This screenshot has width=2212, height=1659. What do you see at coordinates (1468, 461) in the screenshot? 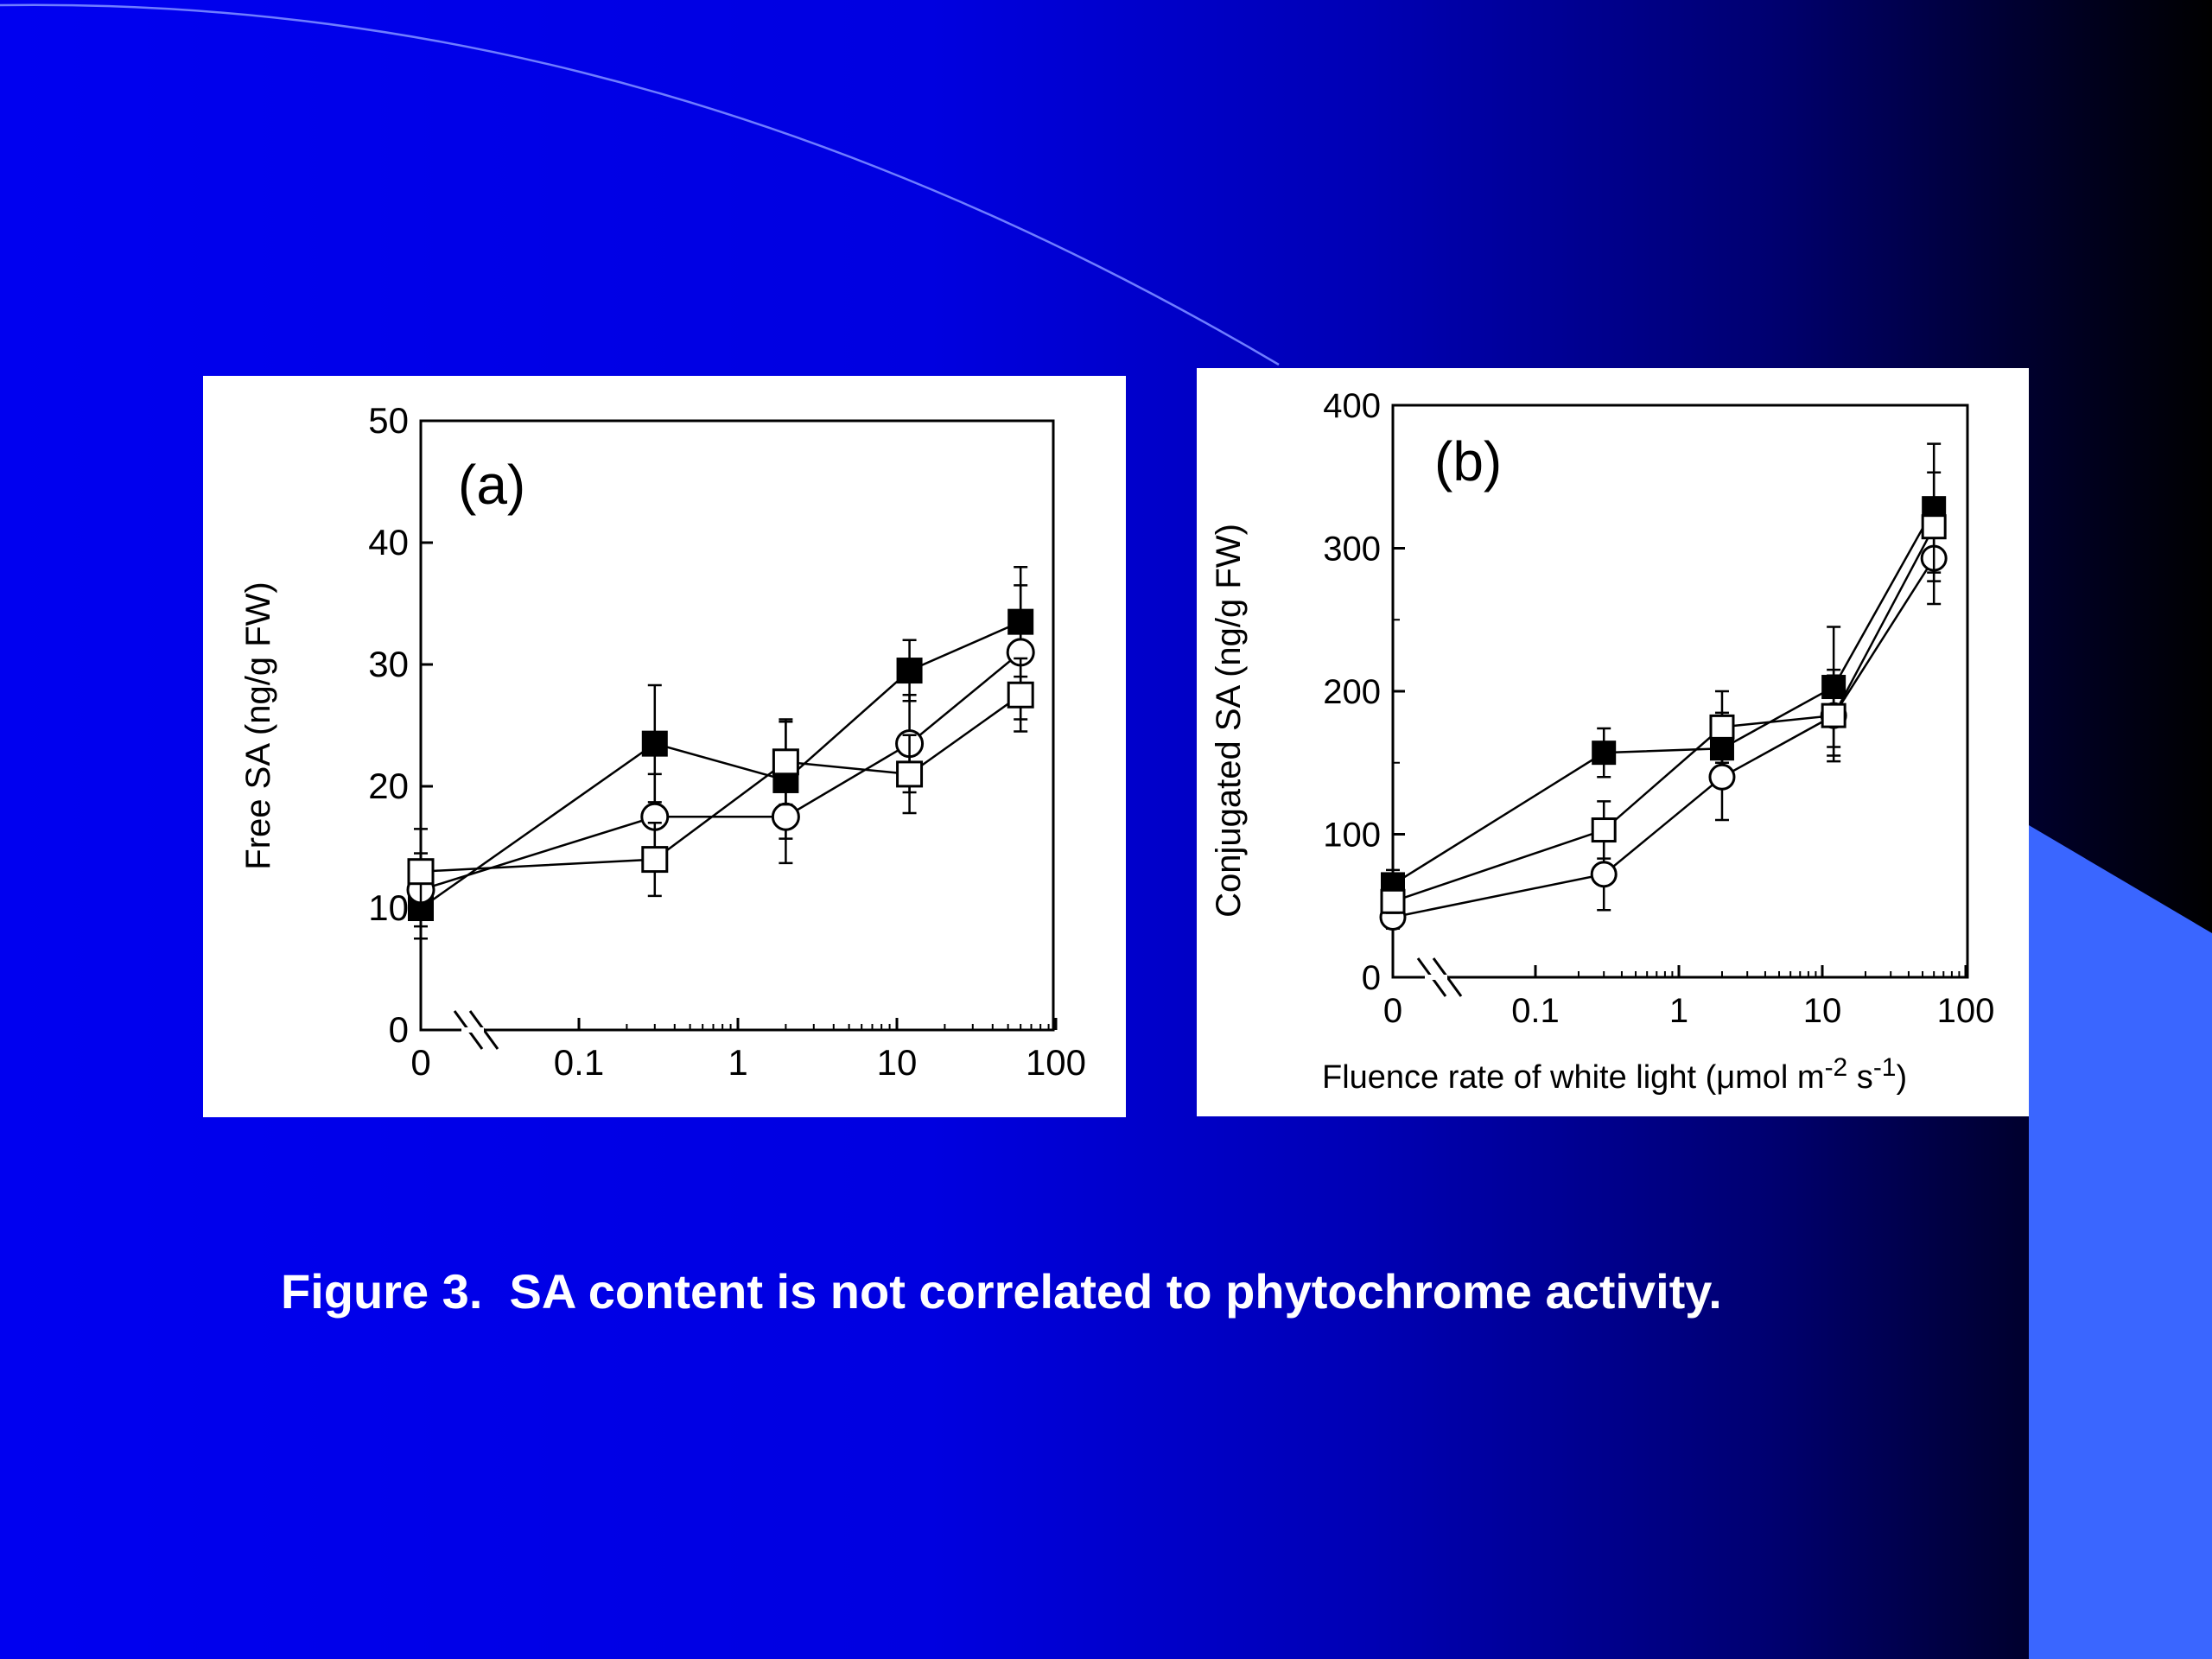
I see `panel-label-b: (b)` at bounding box center [1468, 461].